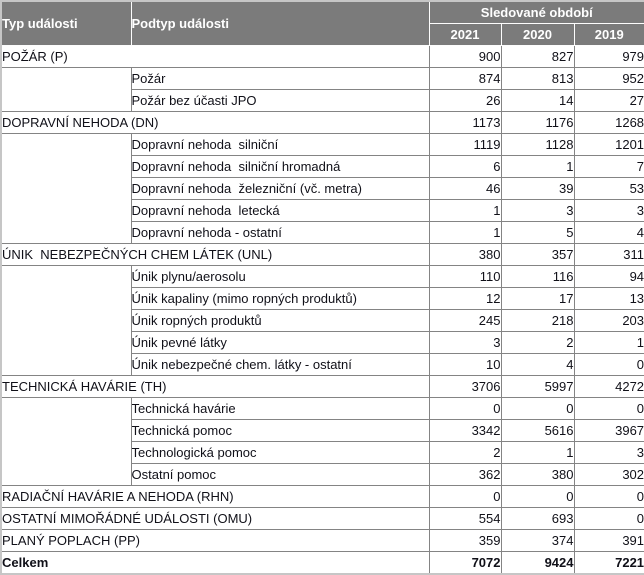  What do you see at coordinates (608, 298) in the screenshot?
I see `subtype-year-value: 13` at bounding box center [608, 298].